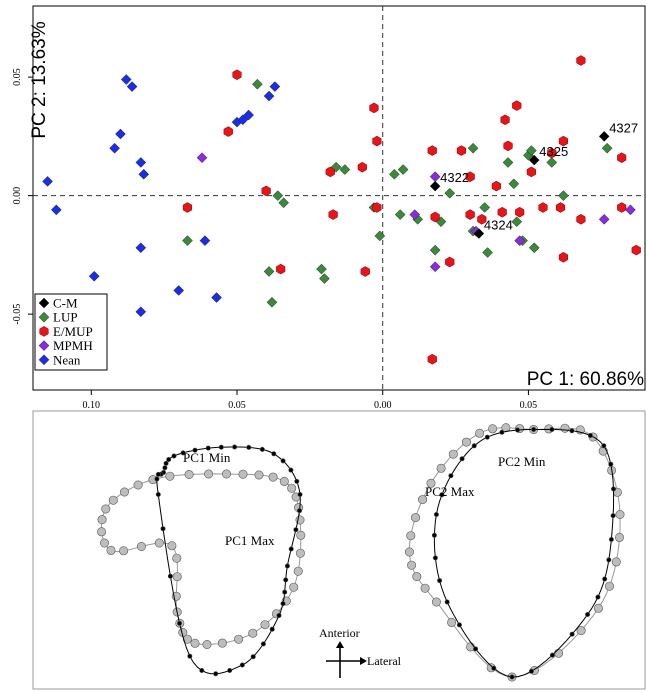  I want to click on pc1-max-label: PC1 Max, so click(250, 540).